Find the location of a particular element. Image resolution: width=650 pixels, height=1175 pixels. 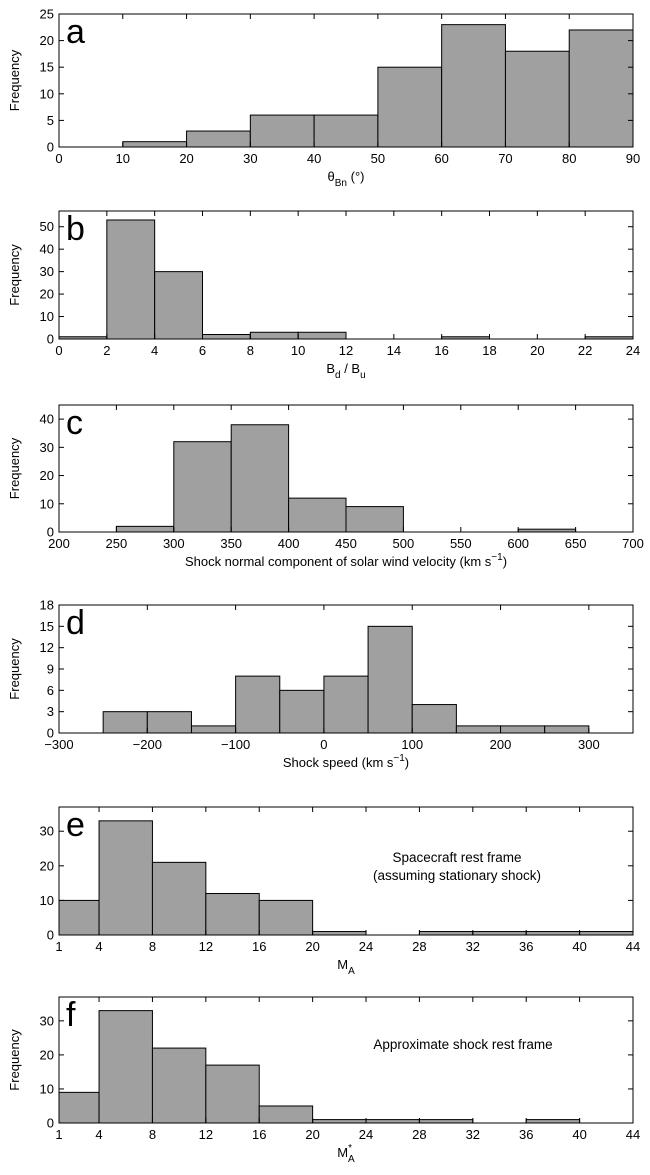

x-tick-label: 90 is located at coordinates (633, 158).